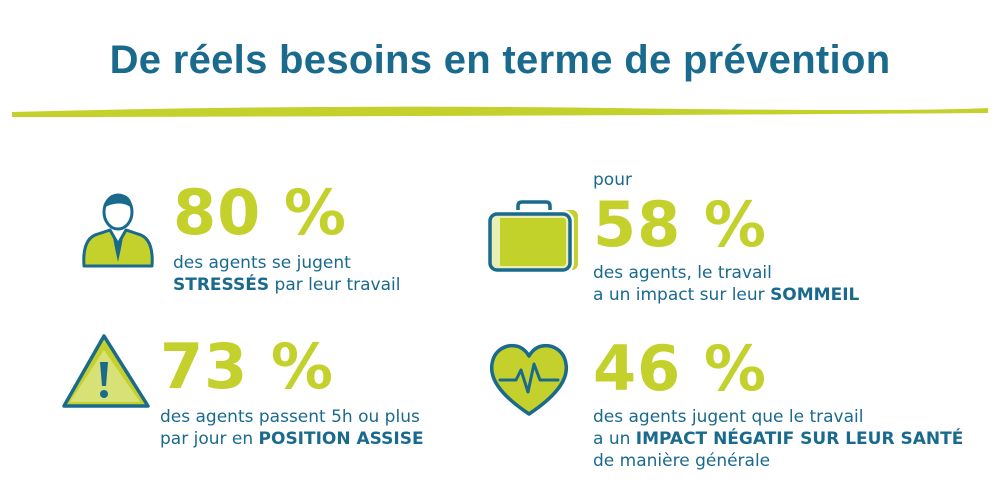 The height and width of the screenshot is (500, 1000). What do you see at coordinates (247, 366) in the screenshot?
I see `stat-value-sitting: 73 %` at bounding box center [247, 366].